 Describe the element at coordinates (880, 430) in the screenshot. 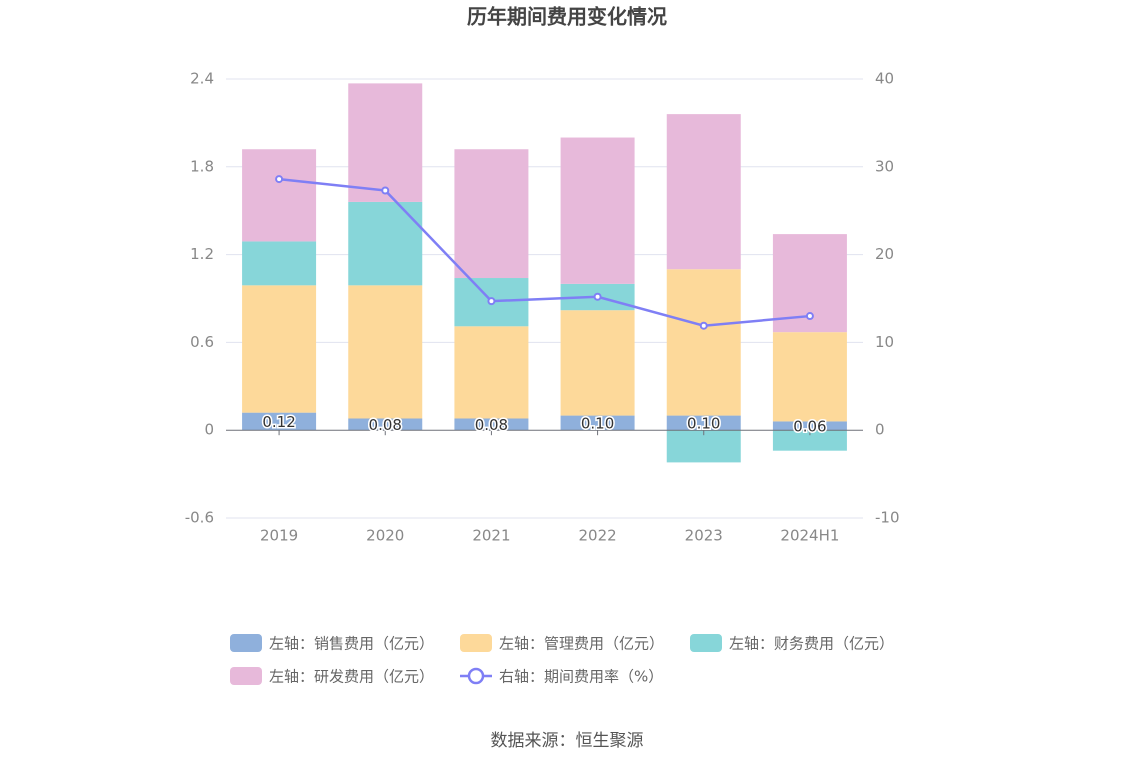

I see `y2-tick-label: 0` at that location.